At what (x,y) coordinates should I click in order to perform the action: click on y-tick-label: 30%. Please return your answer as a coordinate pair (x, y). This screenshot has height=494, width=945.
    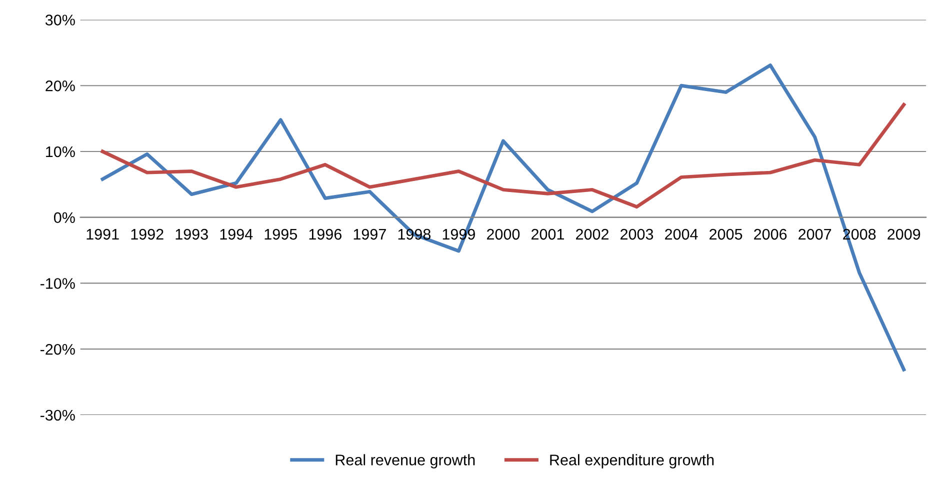
    Looking at the image, I should click on (60, 20).